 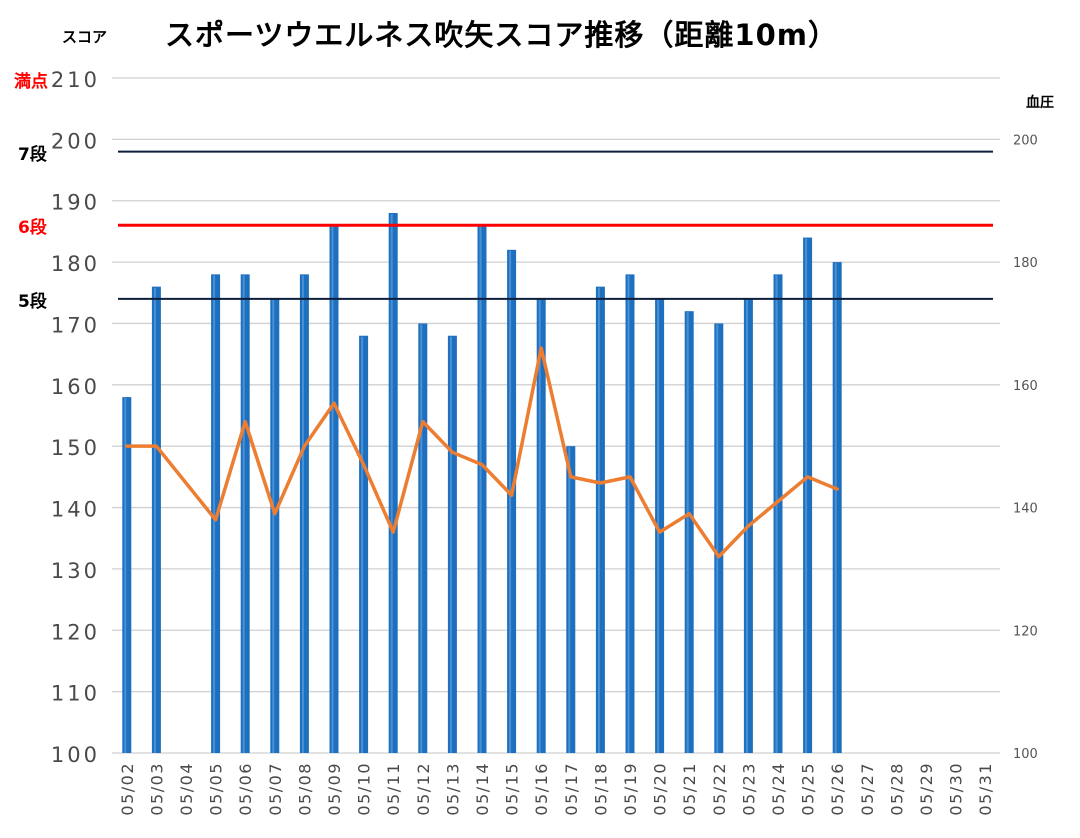 I want to click on x-tick-label: 05/22, so click(x=719, y=789).